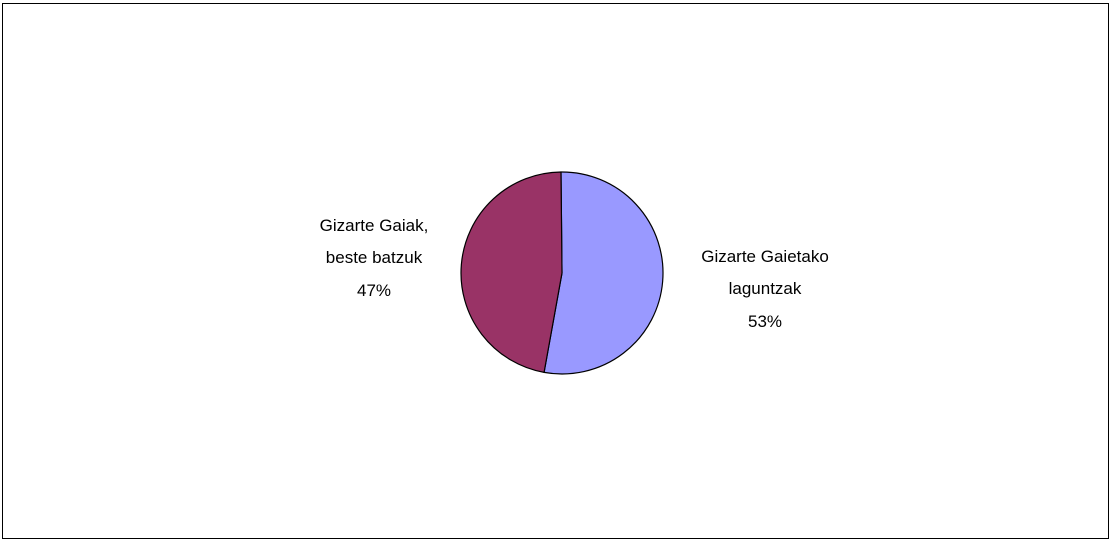 The image size is (1112, 539). I want to click on slice-percent-label: 47%, so click(374, 290).